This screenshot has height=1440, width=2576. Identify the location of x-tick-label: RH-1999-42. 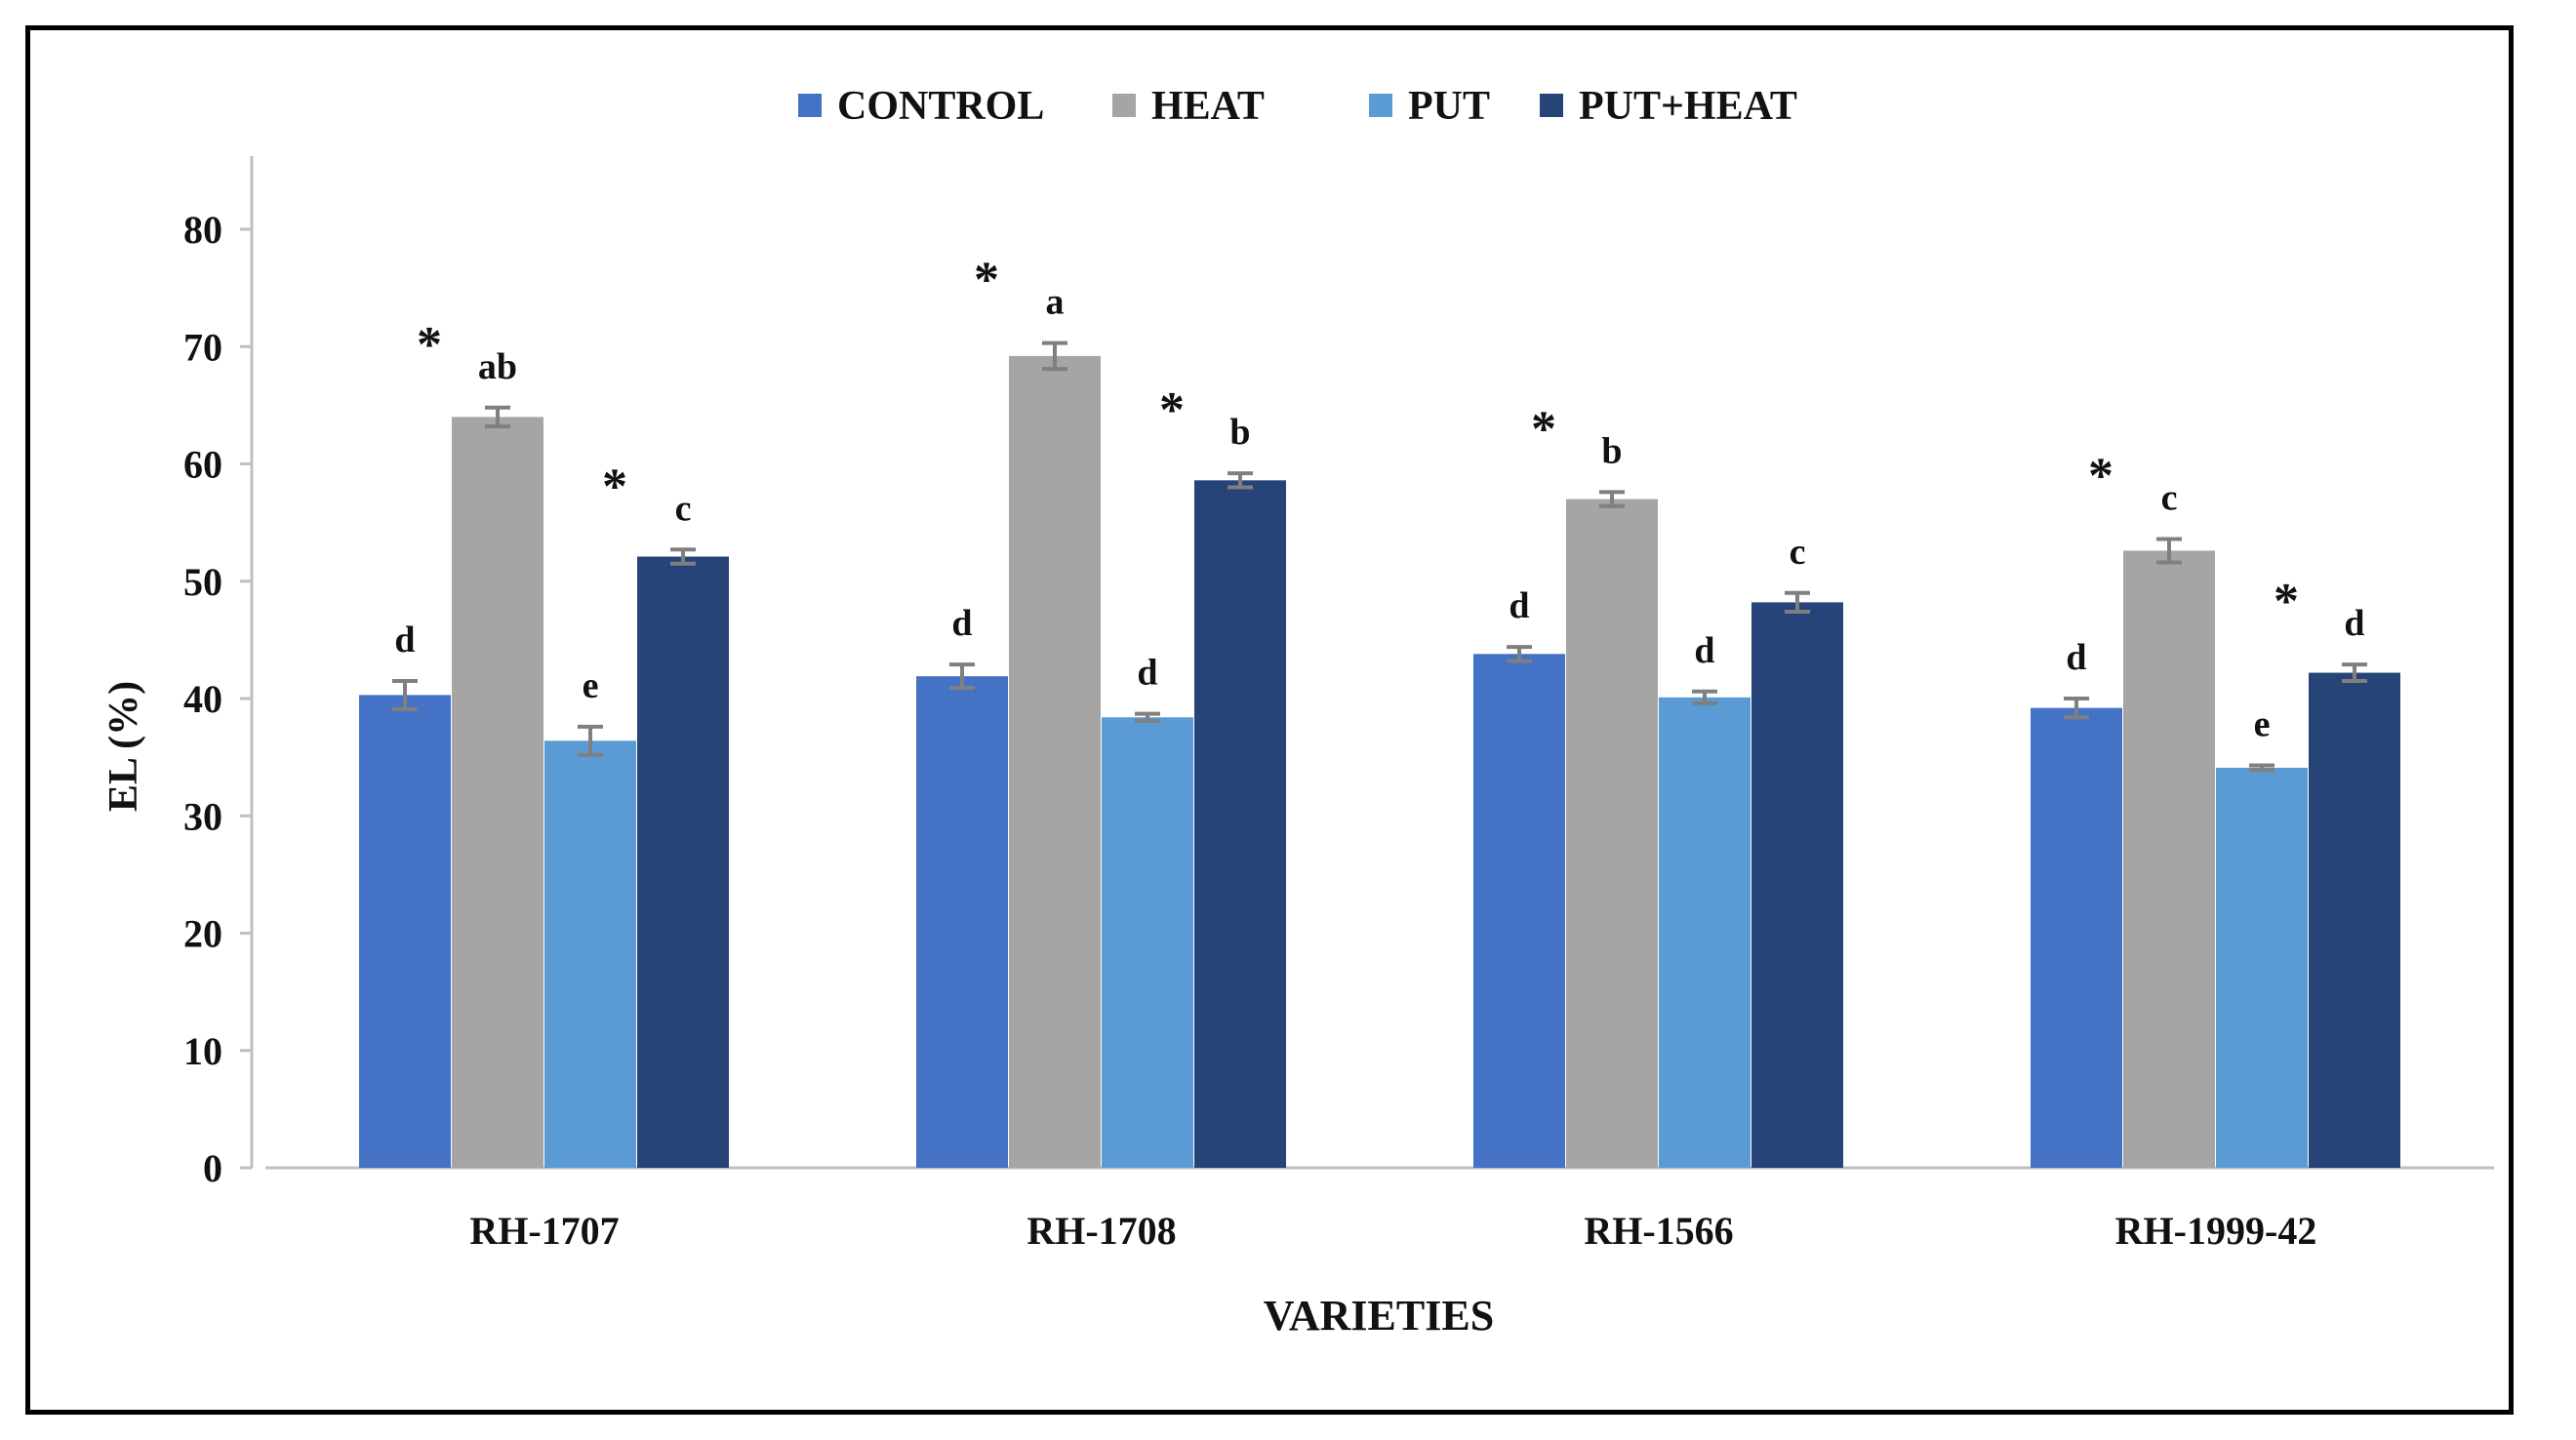
(2216, 1231).